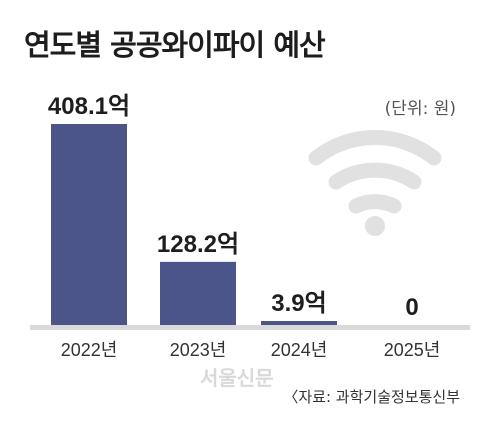 The image size is (500, 422). Describe the element at coordinates (411, 307) in the screenshot. I see `bar-value-label-3: 0` at that location.